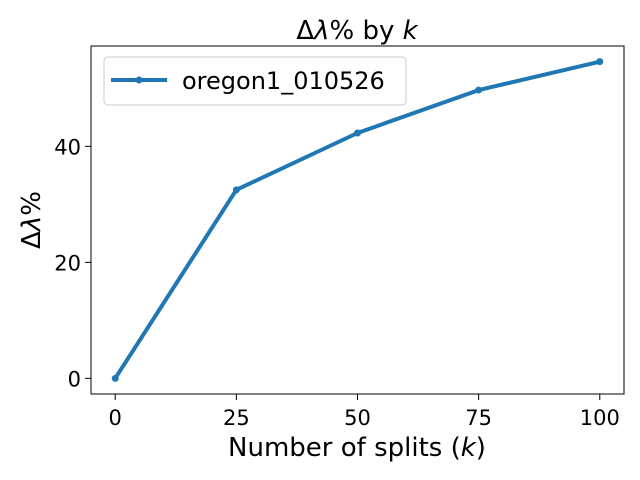 The width and height of the screenshot is (640, 480). Describe the element at coordinates (32, 220) in the screenshot. I see `y-axis-label: Δλ%` at that location.